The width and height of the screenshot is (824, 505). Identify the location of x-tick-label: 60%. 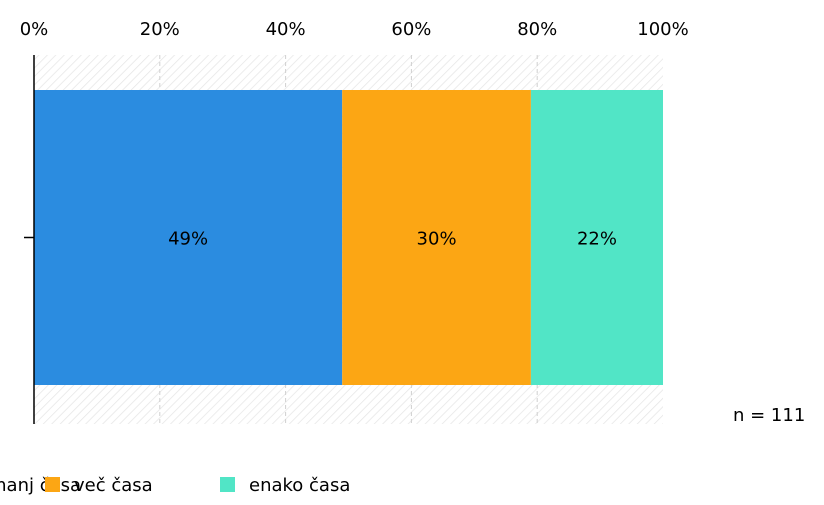
(411, 29).